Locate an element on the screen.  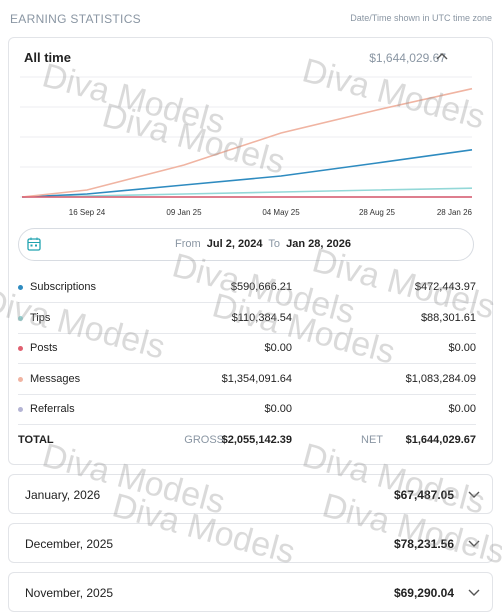
total-label: TOTAL is located at coordinates (36, 440).